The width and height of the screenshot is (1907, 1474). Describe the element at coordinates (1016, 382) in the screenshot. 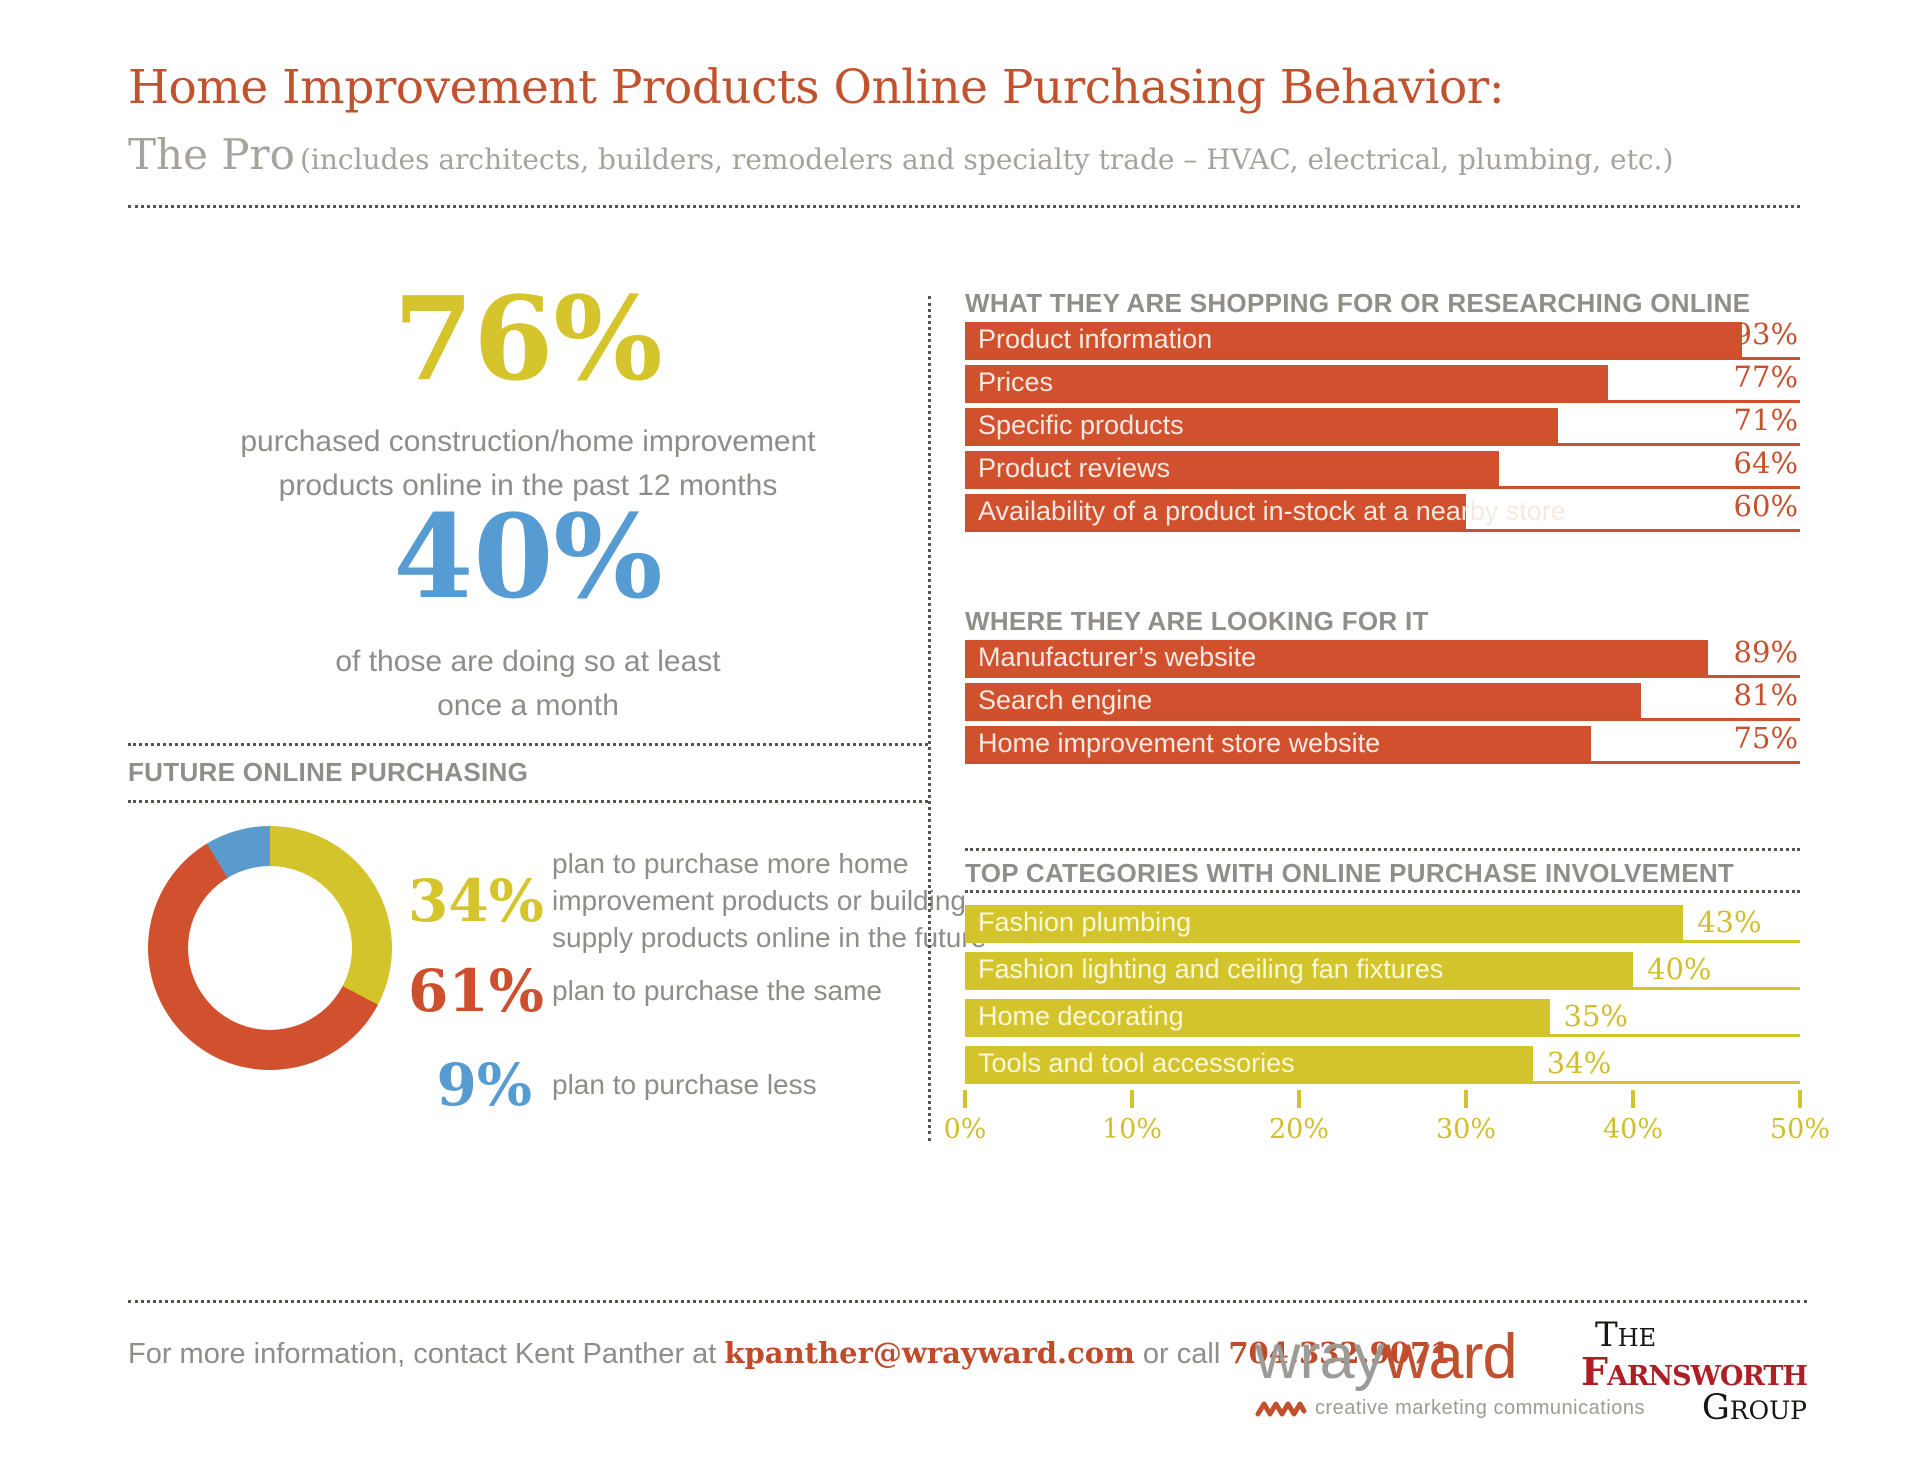

I see `bar-label: Prices` at that location.